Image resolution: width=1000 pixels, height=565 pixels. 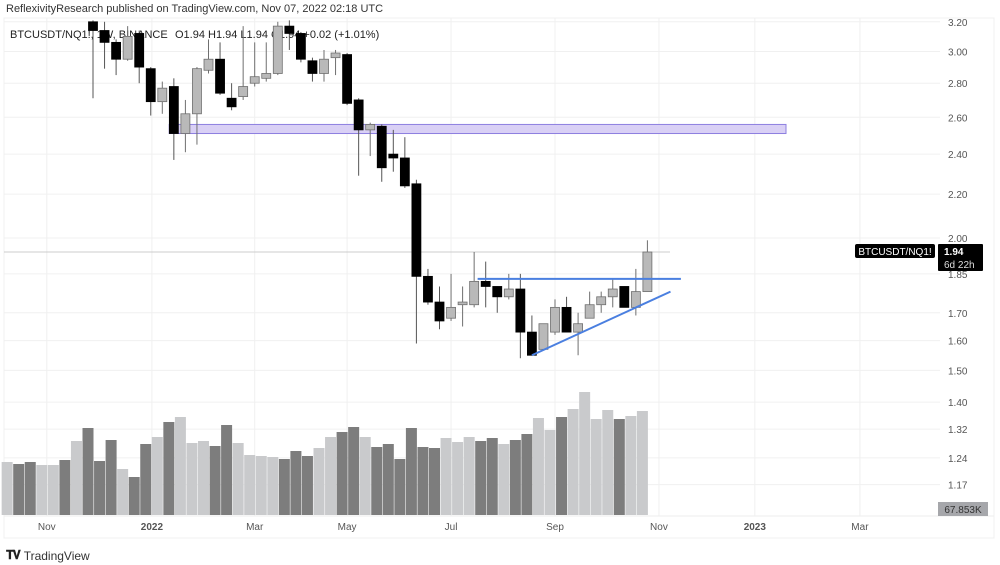 What do you see at coordinates (959, 265) in the screenshot?
I see `bar-countdown: 6d 22h` at bounding box center [959, 265].